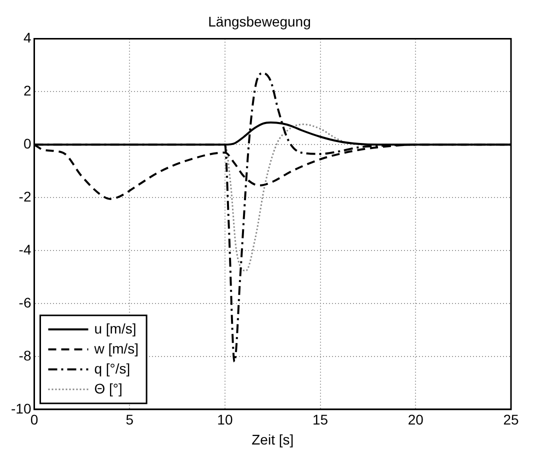 The image size is (533, 457). What do you see at coordinates (130, 420) in the screenshot?
I see `x-tick-label: 5` at bounding box center [130, 420].